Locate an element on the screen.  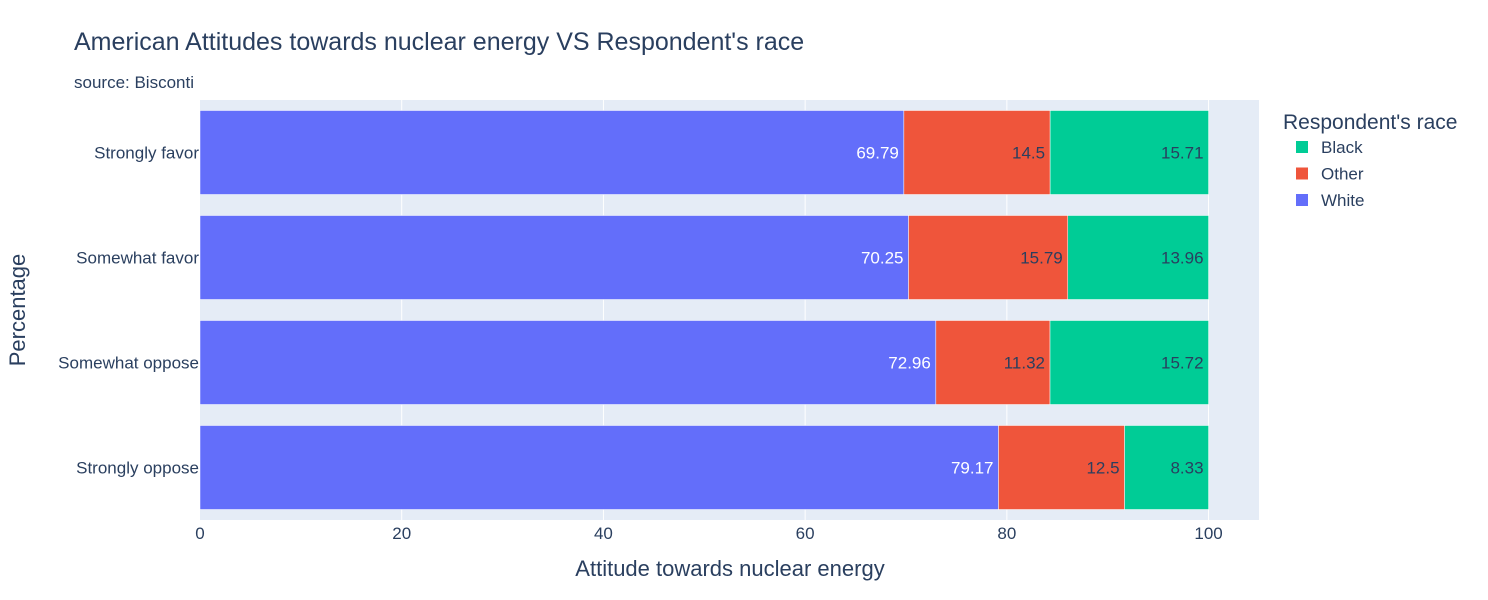
legend-title: Respondent's race is located at coordinates (1370, 122).